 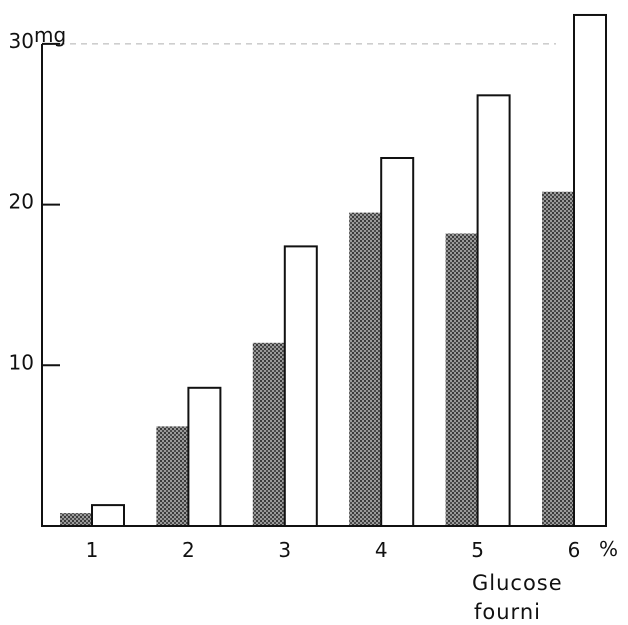 What do you see at coordinates (21, 362) in the screenshot?
I see `y-tick-label-10: 10` at bounding box center [21, 362].